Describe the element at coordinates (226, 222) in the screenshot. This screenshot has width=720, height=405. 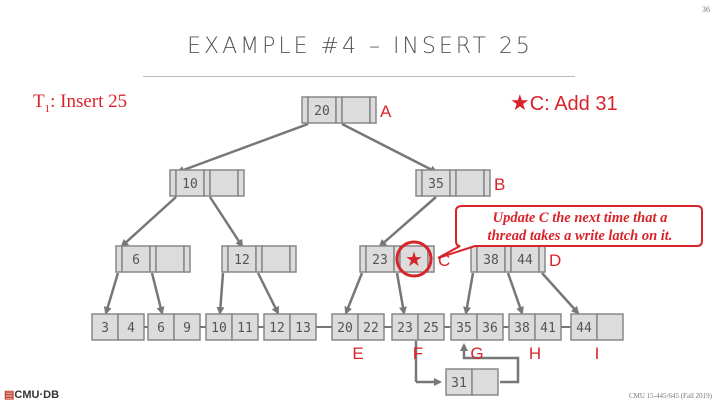
I see `edge-l1a-l2b` at that location.